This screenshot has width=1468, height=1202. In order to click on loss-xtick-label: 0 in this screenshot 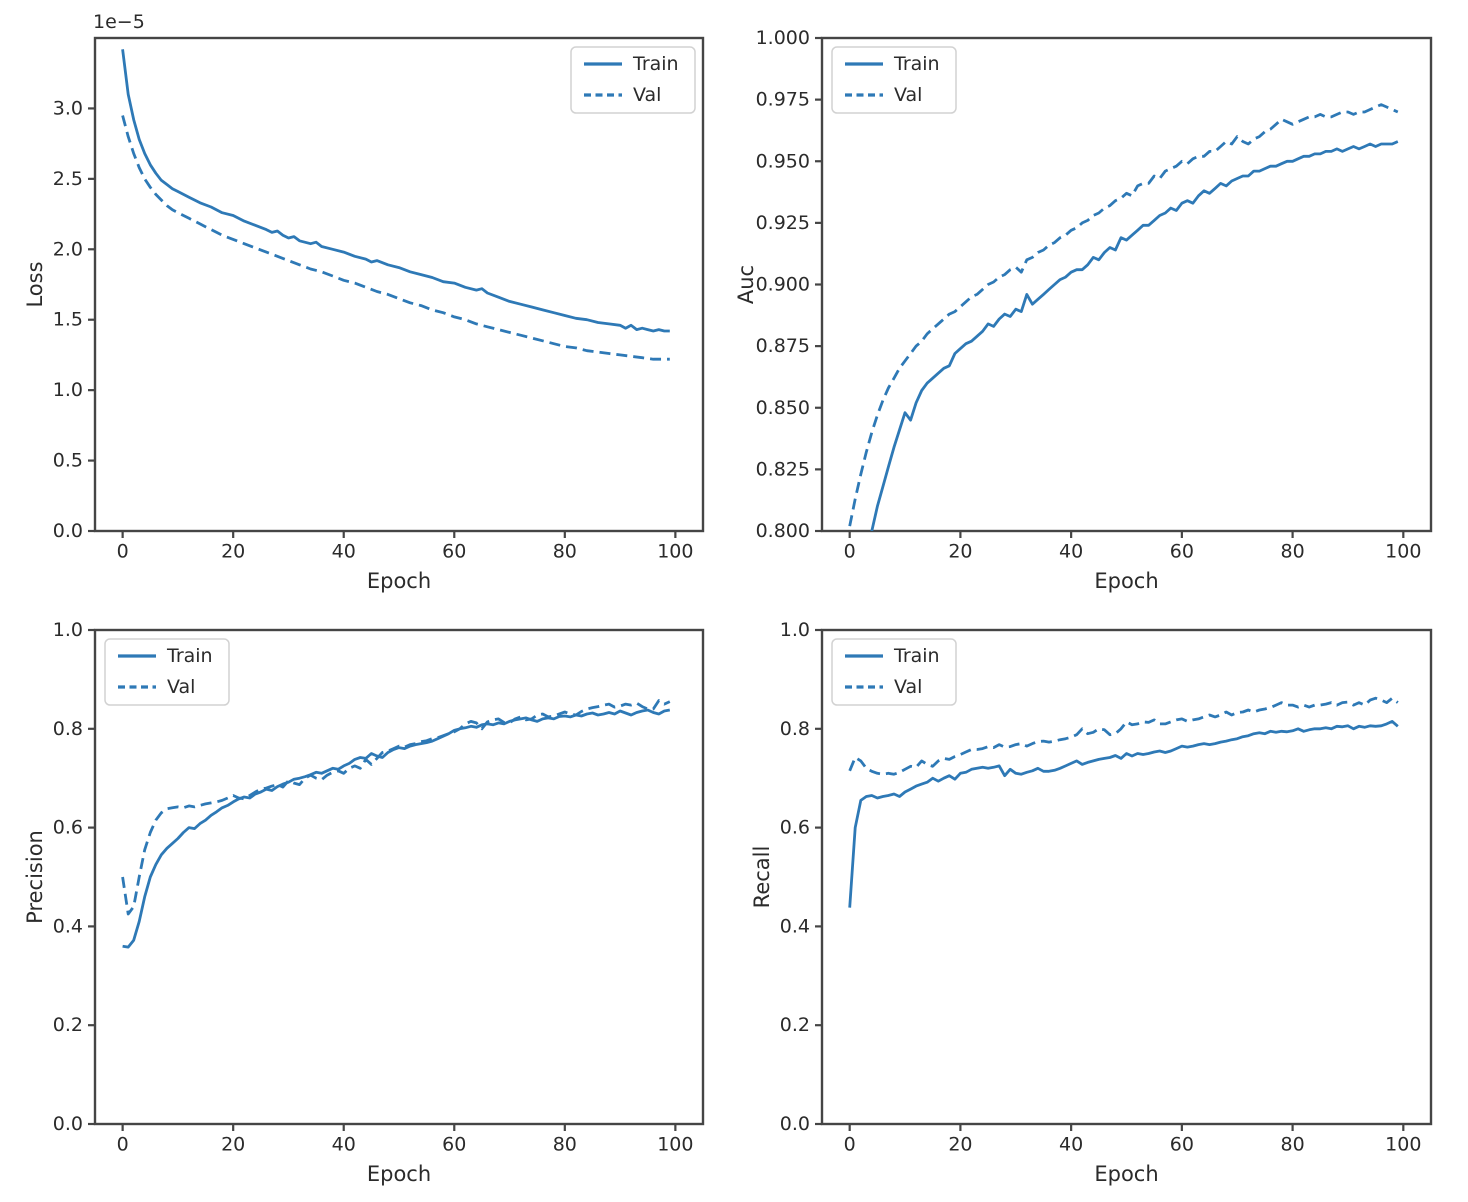, I will do `click(123, 552)`.